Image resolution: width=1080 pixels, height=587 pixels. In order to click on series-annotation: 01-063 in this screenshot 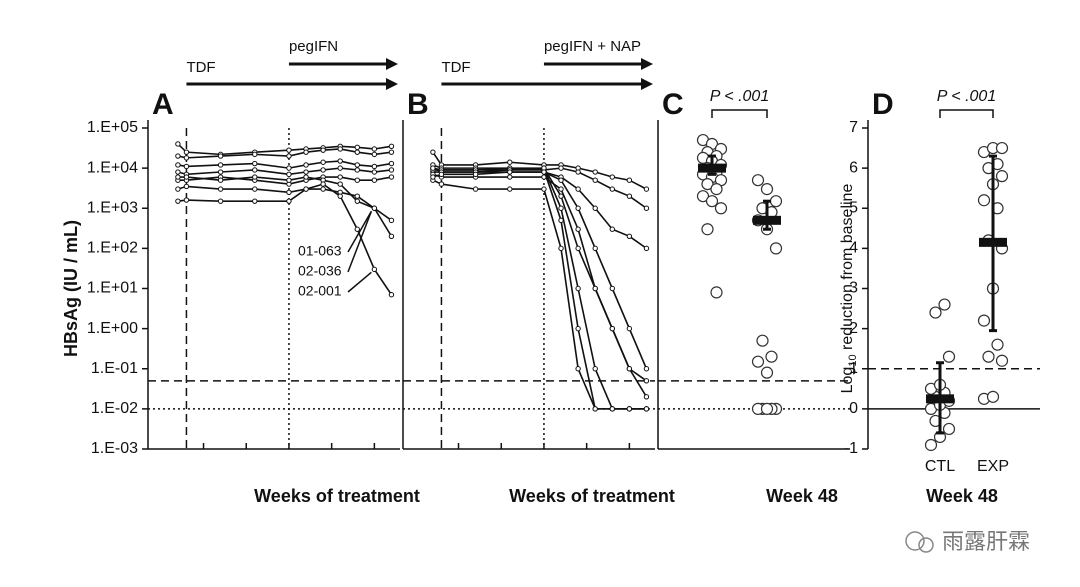, I will do `click(320, 251)`.